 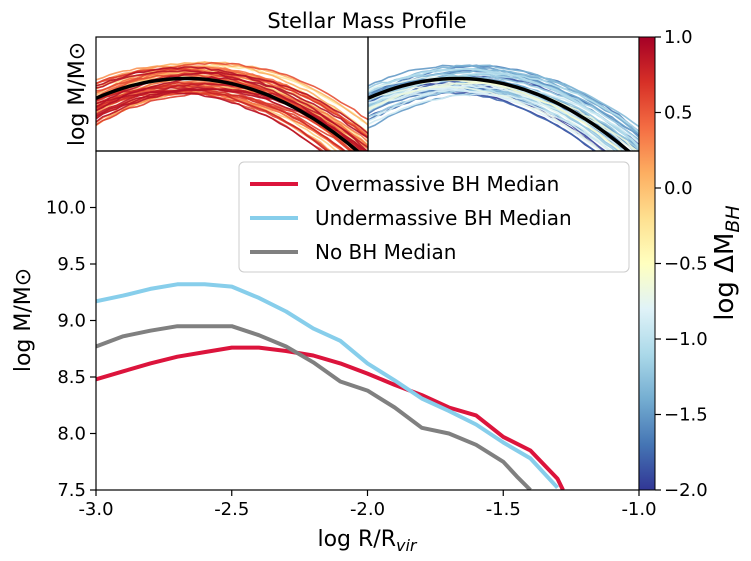 What do you see at coordinates (678, 188) in the screenshot?
I see `colorbar-tick-label: 0.0` at bounding box center [678, 188].